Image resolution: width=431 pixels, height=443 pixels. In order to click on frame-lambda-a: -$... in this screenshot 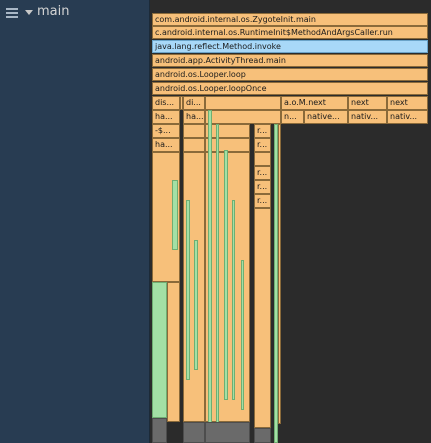, I will do `click(166, 131)`.